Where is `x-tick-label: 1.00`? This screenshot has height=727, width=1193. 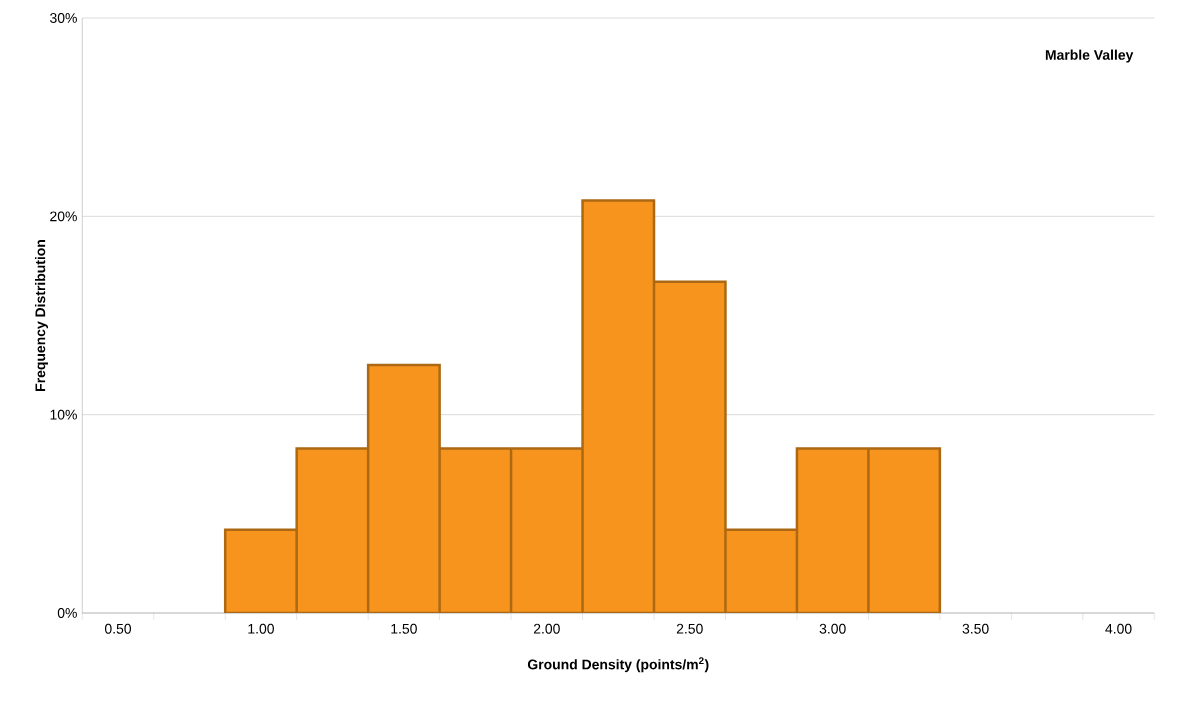 x-tick-label: 1.00 is located at coordinates (261, 628).